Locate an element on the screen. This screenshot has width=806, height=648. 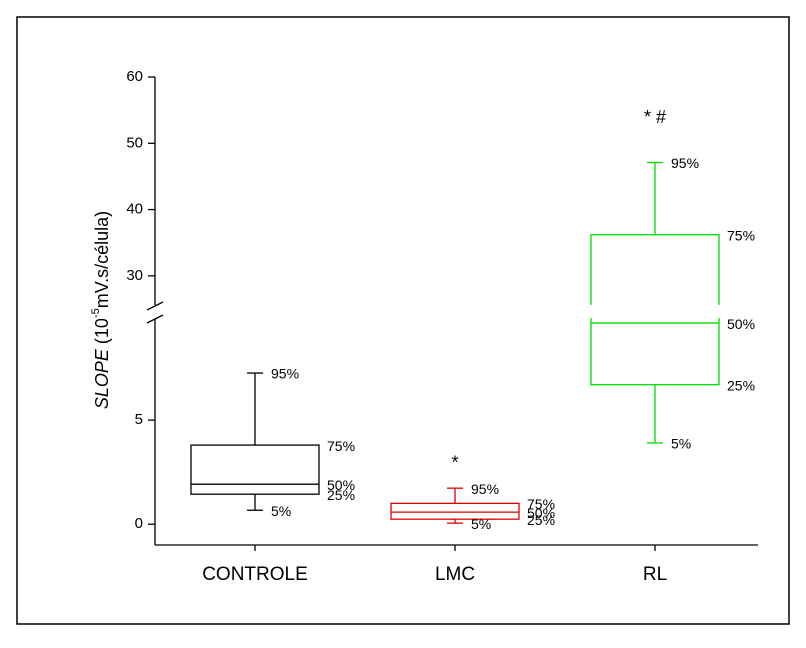
y-tick-label: 60 is located at coordinates (134, 76).